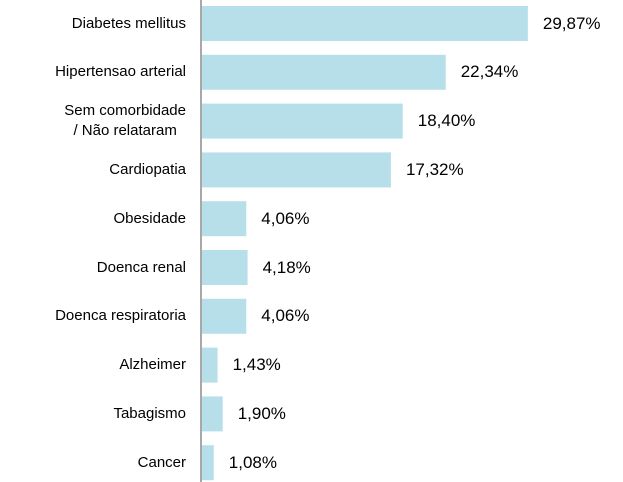  Describe the element at coordinates (141, 267) in the screenshot. I see `category-label: Doenca renal` at that location.